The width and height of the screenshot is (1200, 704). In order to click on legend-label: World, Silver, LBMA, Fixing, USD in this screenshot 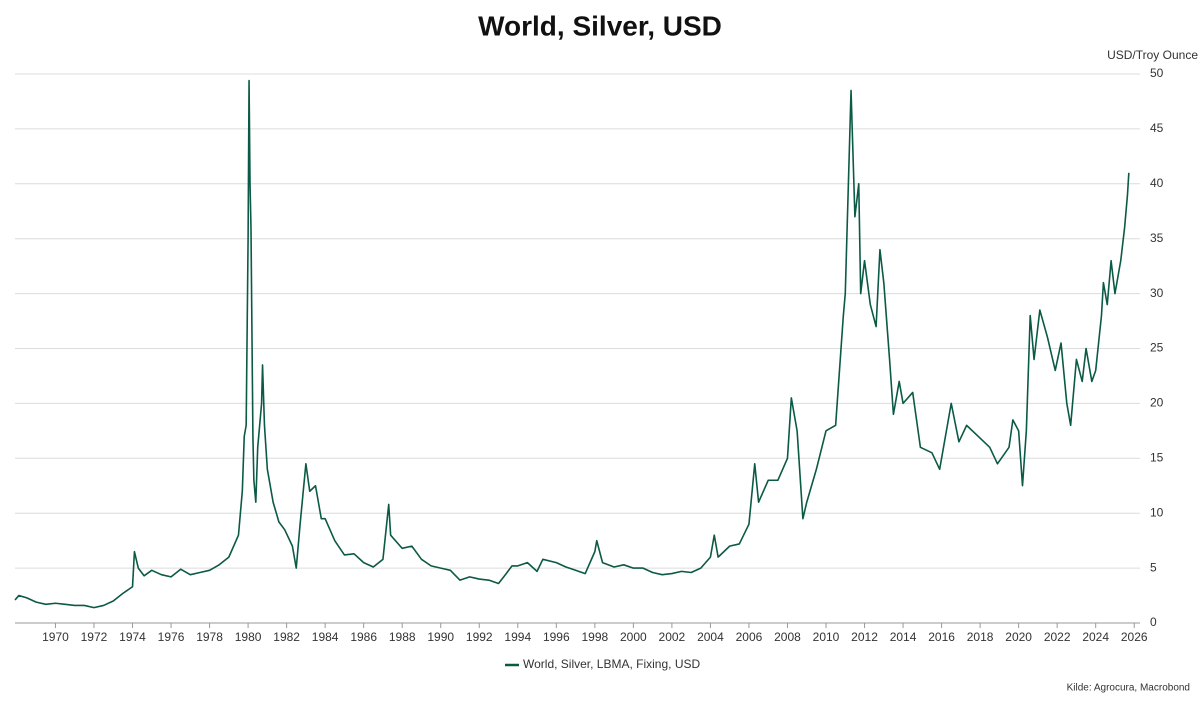, I will do `click(611, 664)`.